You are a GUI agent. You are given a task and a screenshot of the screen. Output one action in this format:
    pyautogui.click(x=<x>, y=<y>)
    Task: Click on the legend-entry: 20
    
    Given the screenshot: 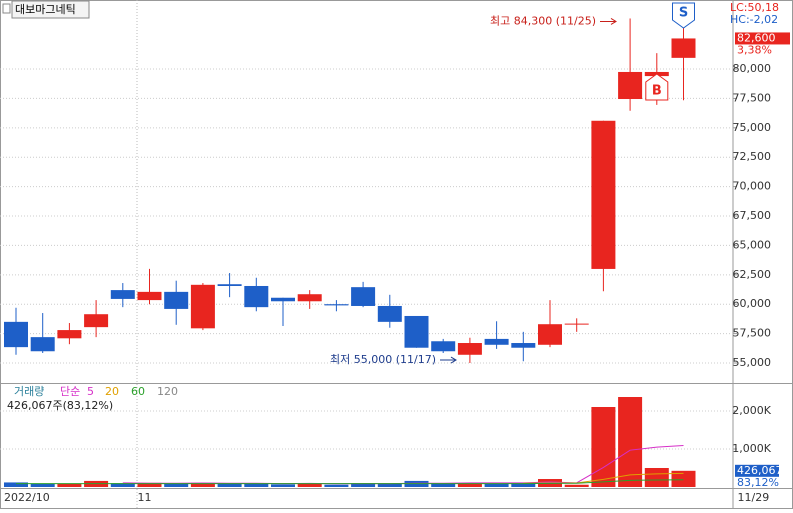 What is the action you would take?
    pyautogui.click(x=112, y=391)
    